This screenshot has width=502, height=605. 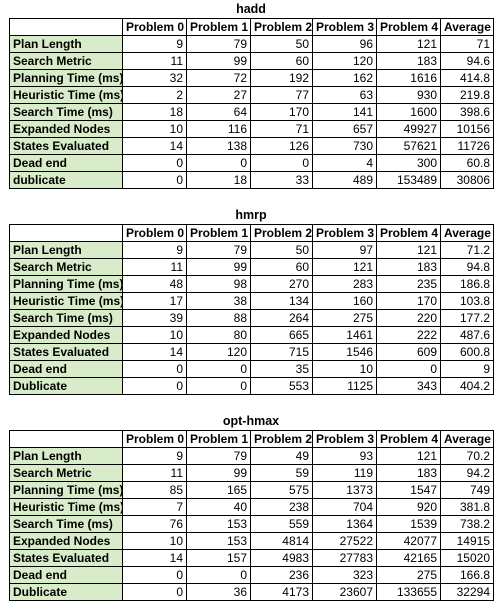 I want to click on table-cell: 57621, so click(x=408, y=146).